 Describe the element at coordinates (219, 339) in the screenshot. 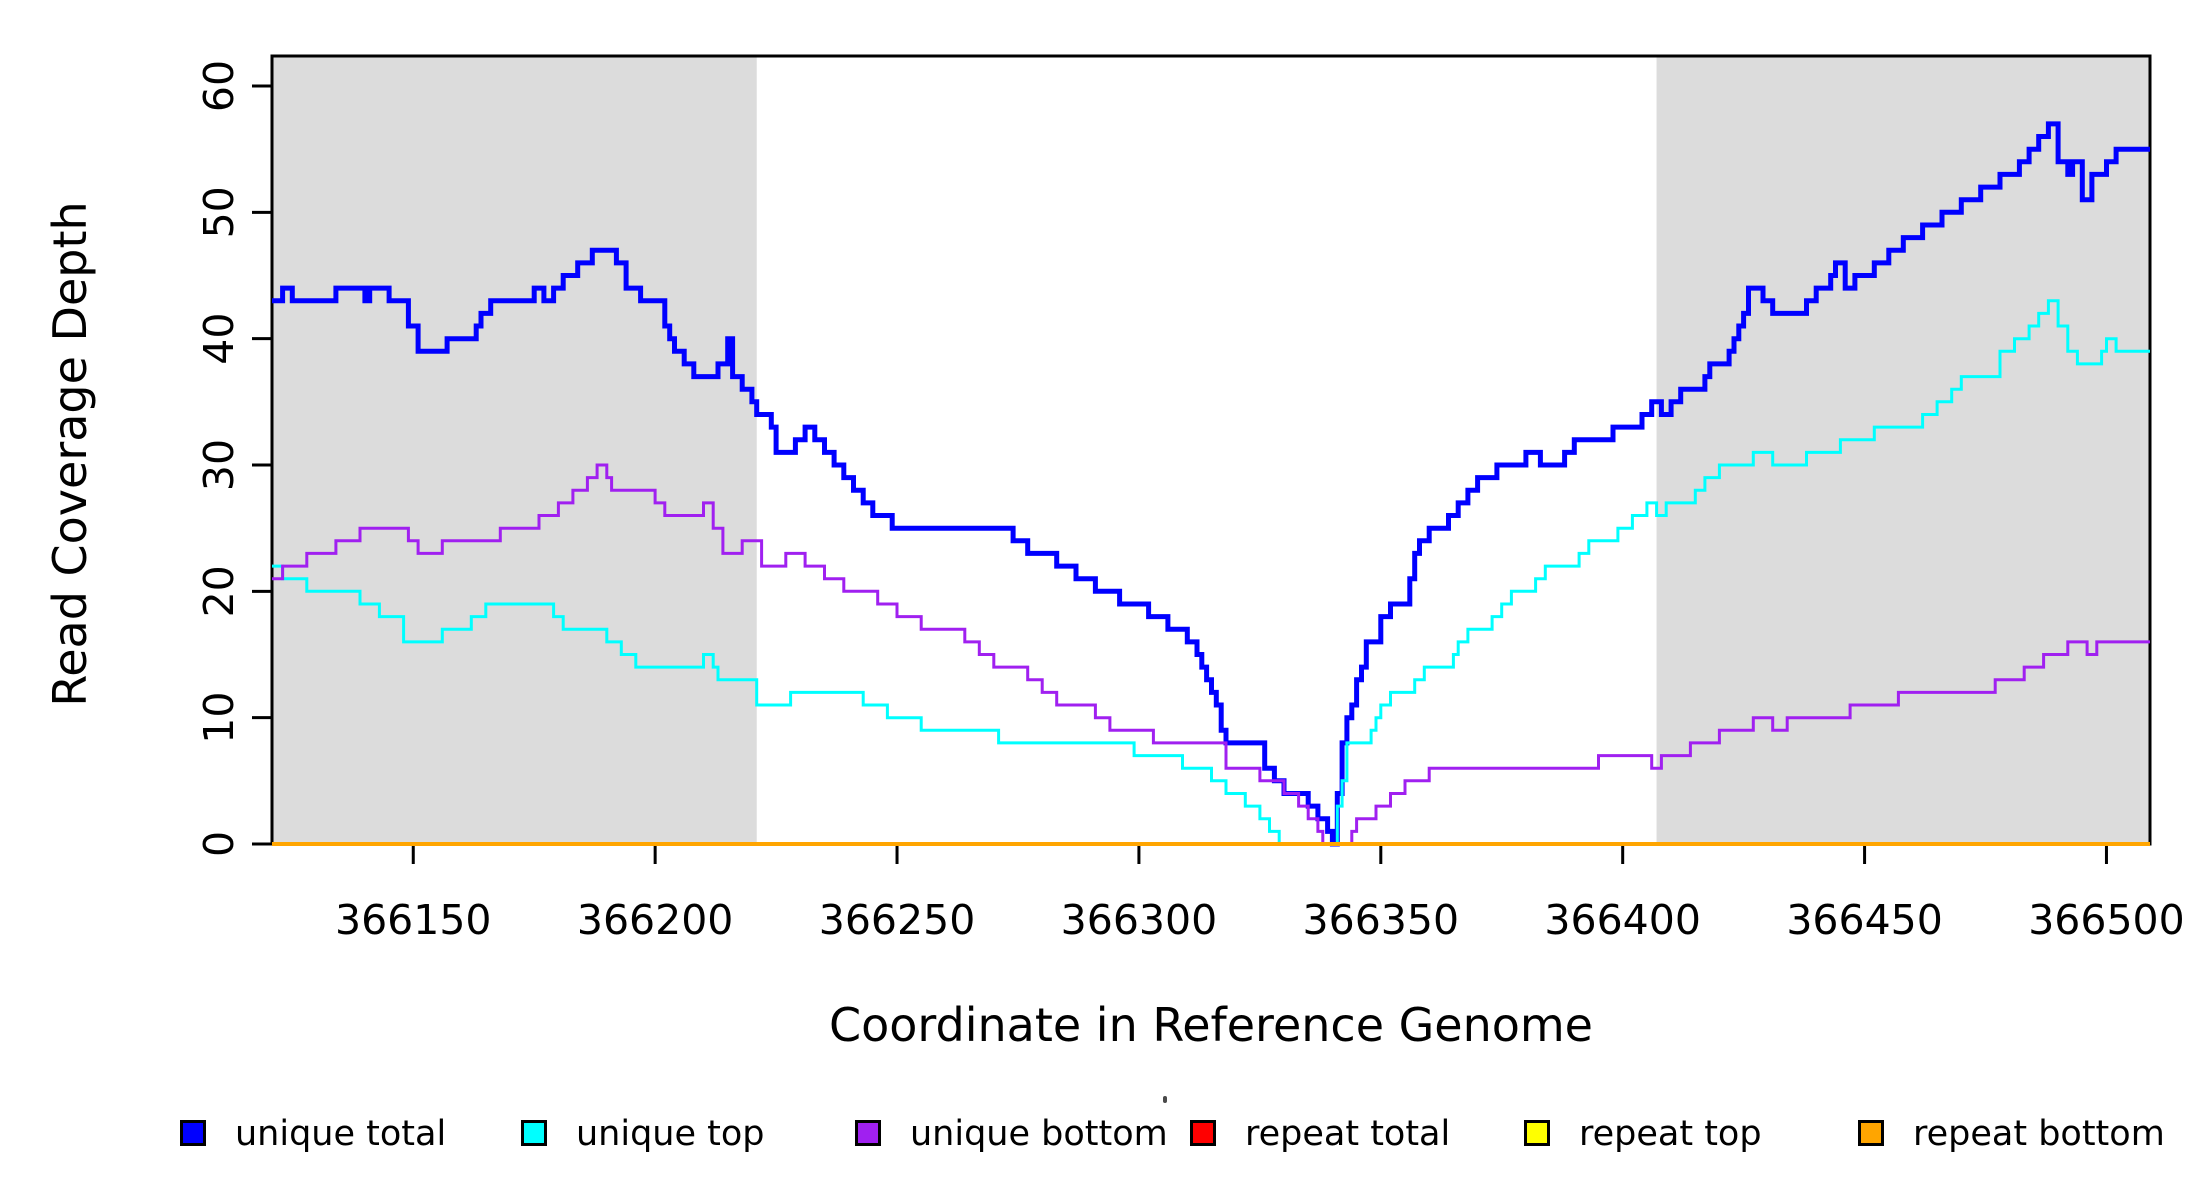

I see `y-tick-label: 40` at that location.